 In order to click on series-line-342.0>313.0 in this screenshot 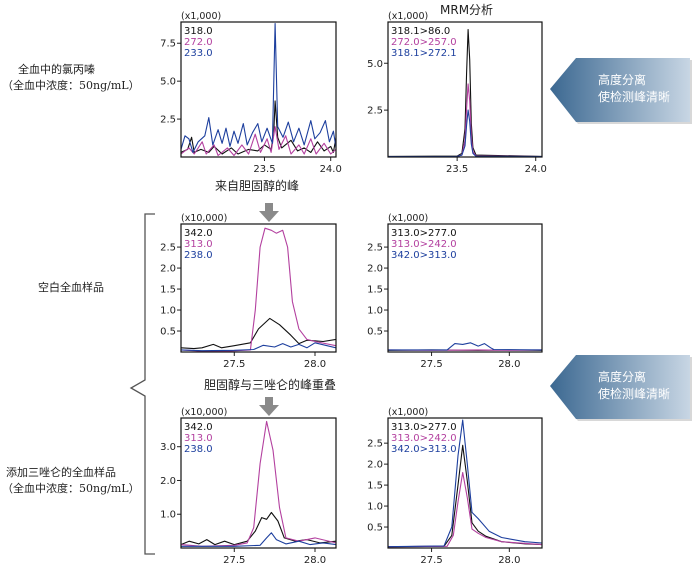, I will do `click(465, 346)`.